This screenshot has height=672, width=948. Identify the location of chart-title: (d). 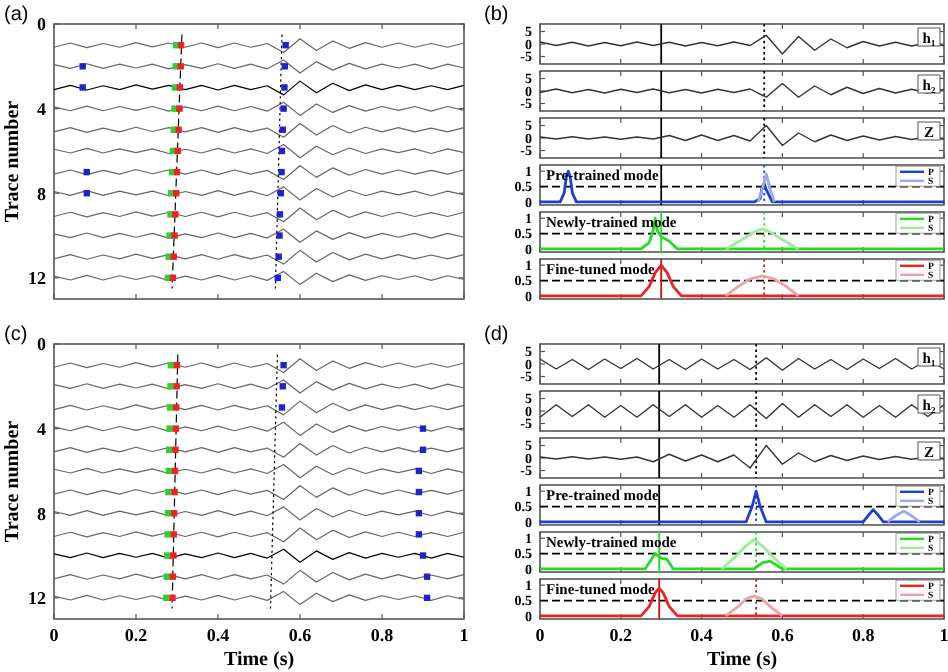
(496, 335).